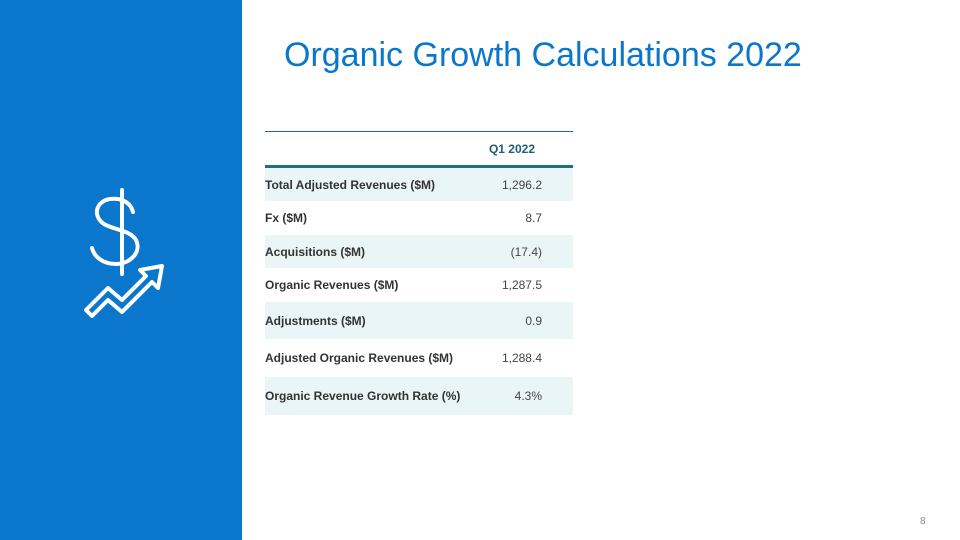 This screenshot has width=960, height=540. What do you see at coordinates (370, 148) in the screenshot?
I see `header-cell` at bounding box center [370, 148].